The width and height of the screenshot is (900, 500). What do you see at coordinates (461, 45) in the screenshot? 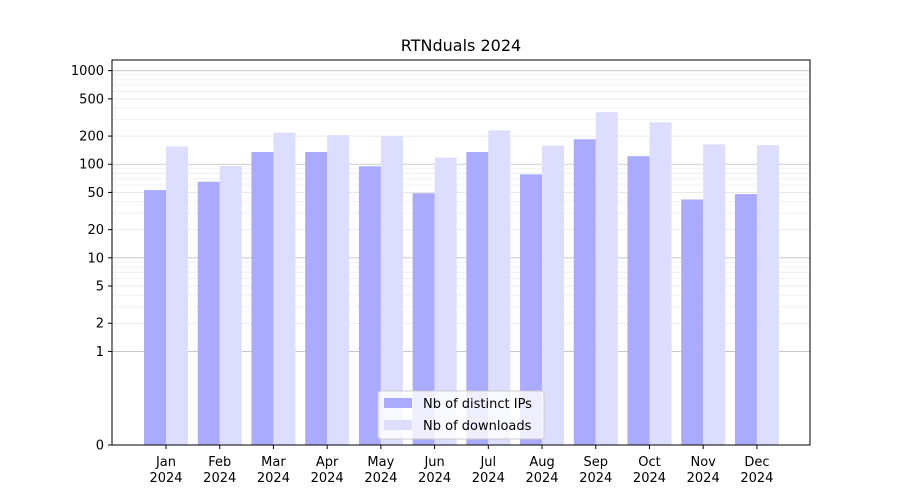
I see `chart-title: RTNduals 2024` at bounding box center [461, 45].